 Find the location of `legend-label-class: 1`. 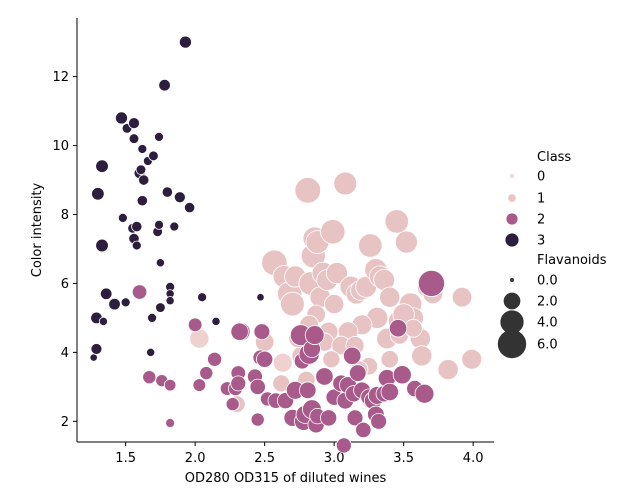

legend-label-class: 1 is located at coordinates (541, 199).